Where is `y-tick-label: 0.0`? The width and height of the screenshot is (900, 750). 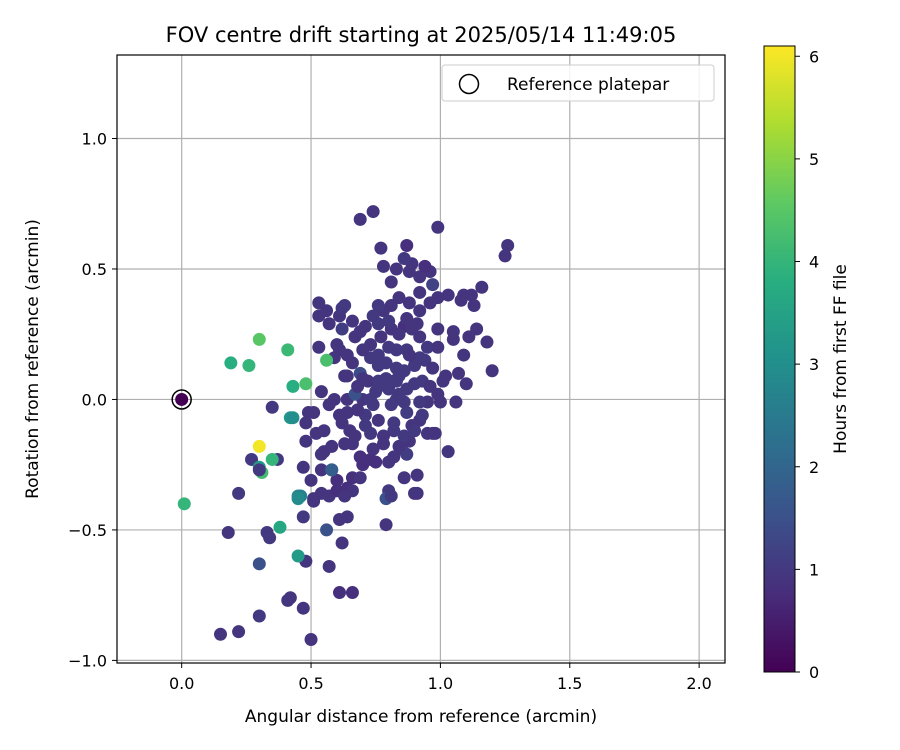
y-tick-label: 0.0 is located at coordinates (94, 399).